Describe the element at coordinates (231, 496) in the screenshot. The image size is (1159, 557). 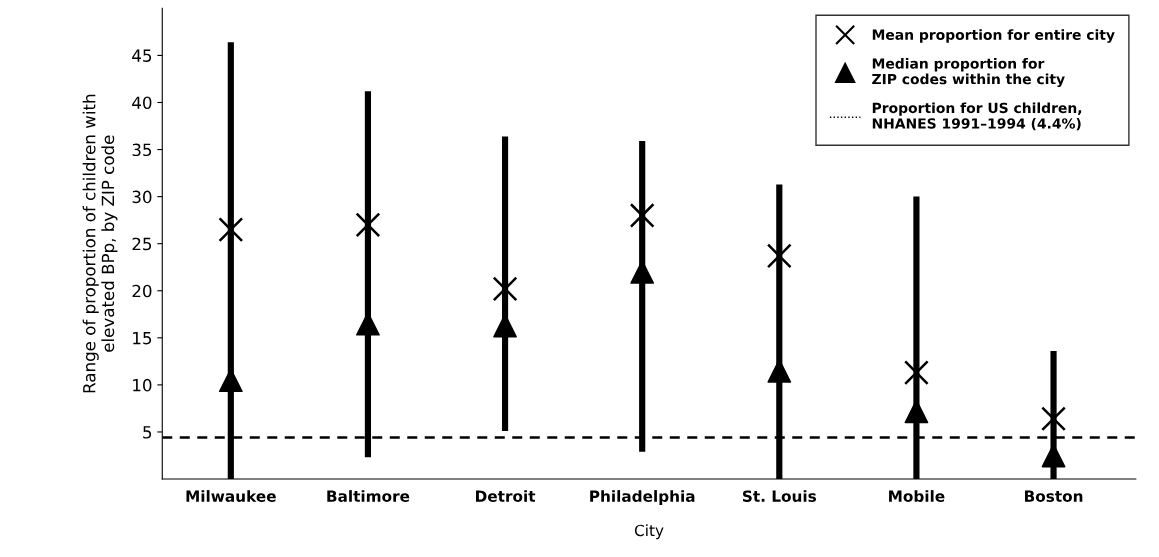
I see `x-tick-label: Milwaukee` at that location.